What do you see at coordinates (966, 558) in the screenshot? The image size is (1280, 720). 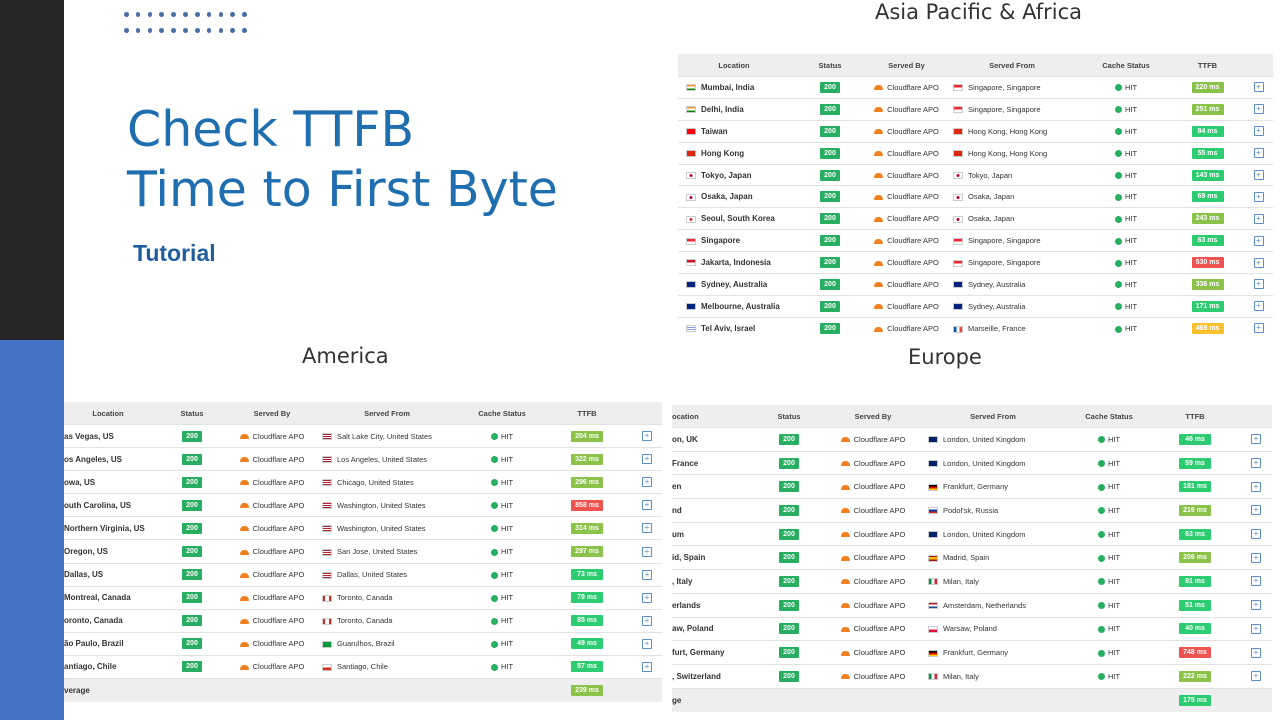 I see `served-from-text: Madrid, Spain` at bounding box center [966, 558].